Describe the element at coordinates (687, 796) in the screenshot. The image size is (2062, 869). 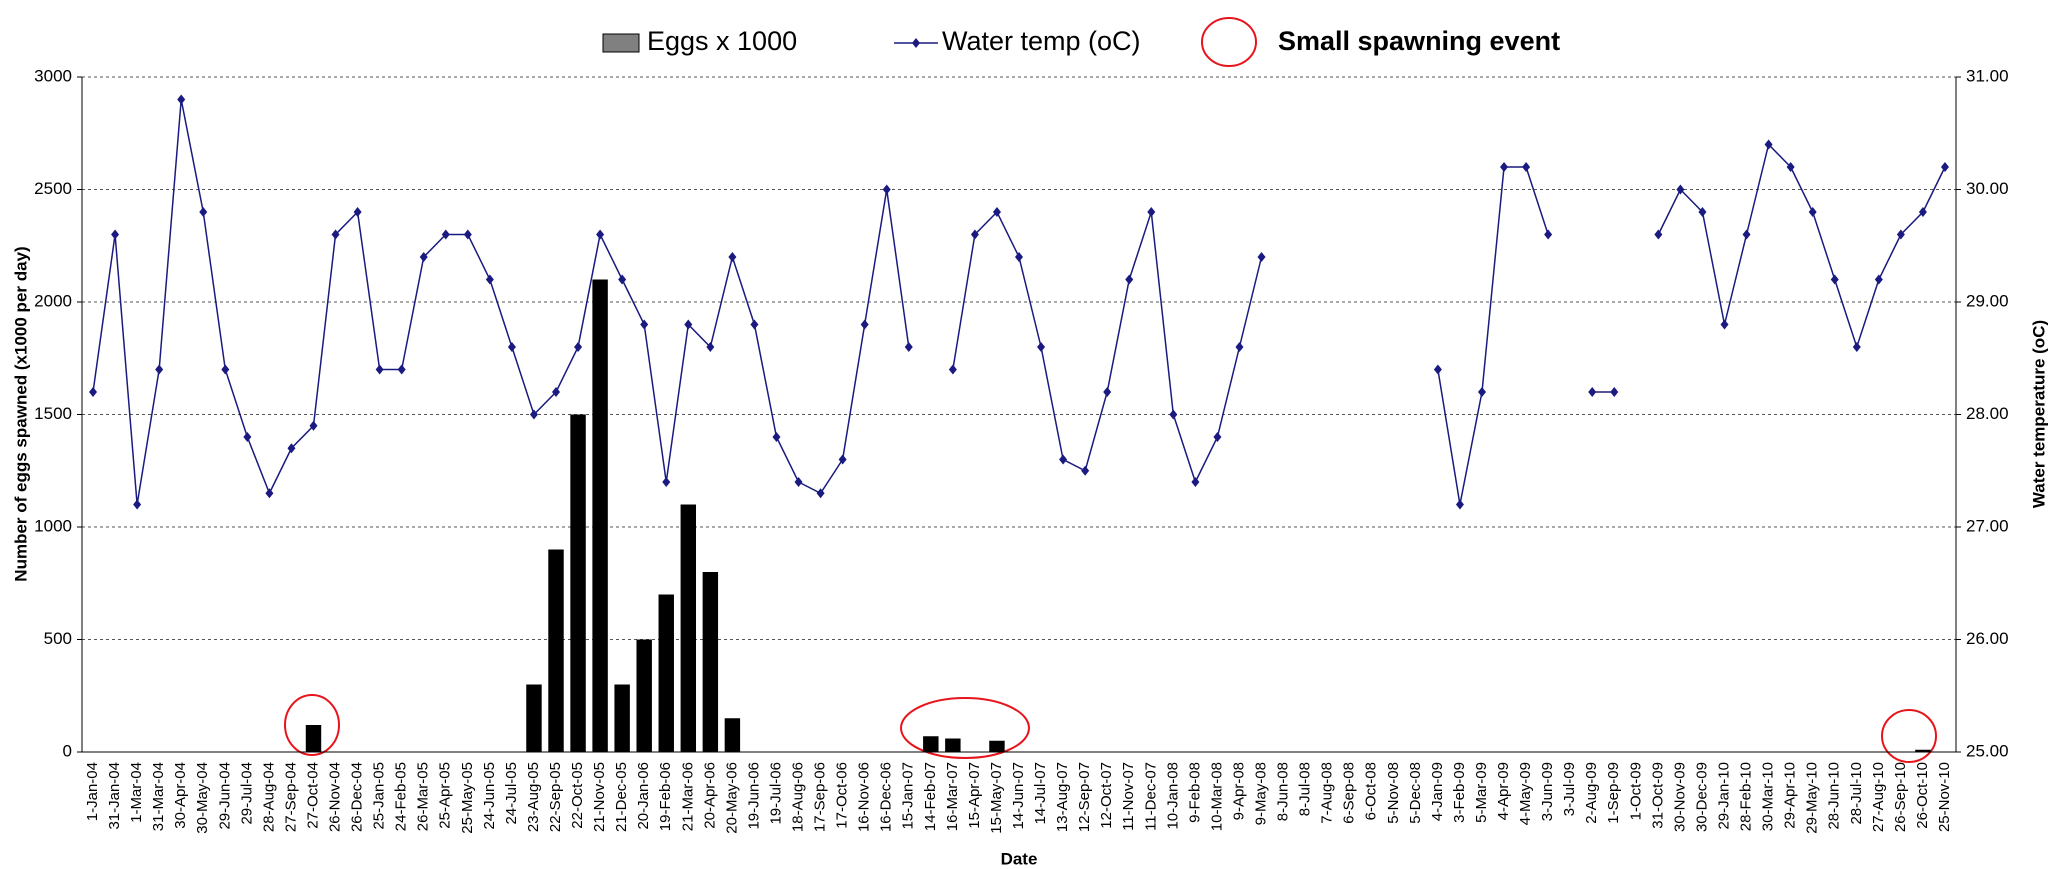
I see `x-tick-label: 21-Mar-06` at that location.